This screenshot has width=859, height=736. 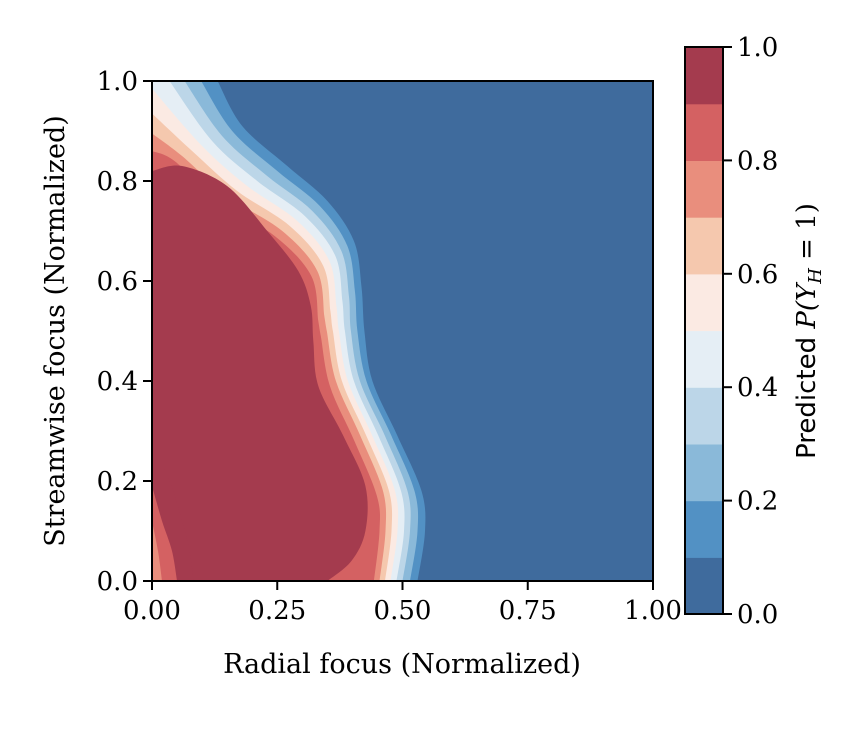 What do you see at coordinates (653, 611) in the screenshot?
I see `x-tick-label: 1.00` at bounding box center [653, 611].